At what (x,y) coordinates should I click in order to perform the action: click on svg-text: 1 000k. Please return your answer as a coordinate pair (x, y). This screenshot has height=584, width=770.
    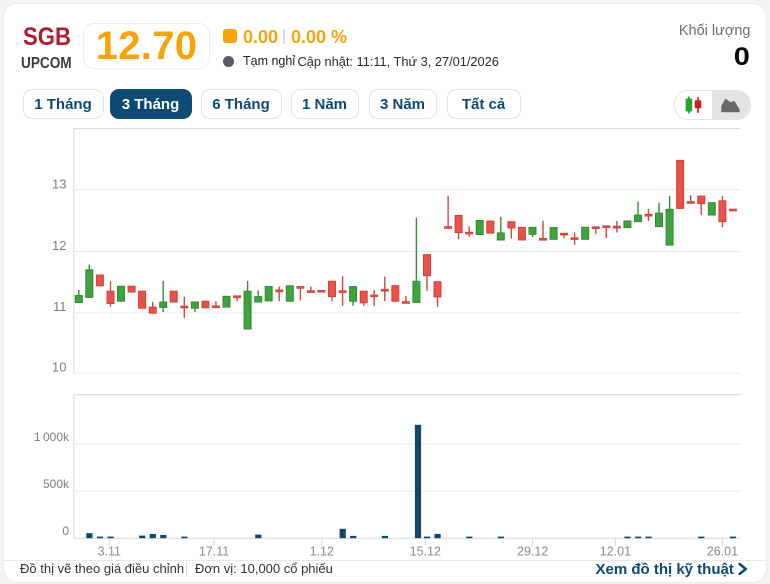
    Looking at the image, I should click on (52, 437).